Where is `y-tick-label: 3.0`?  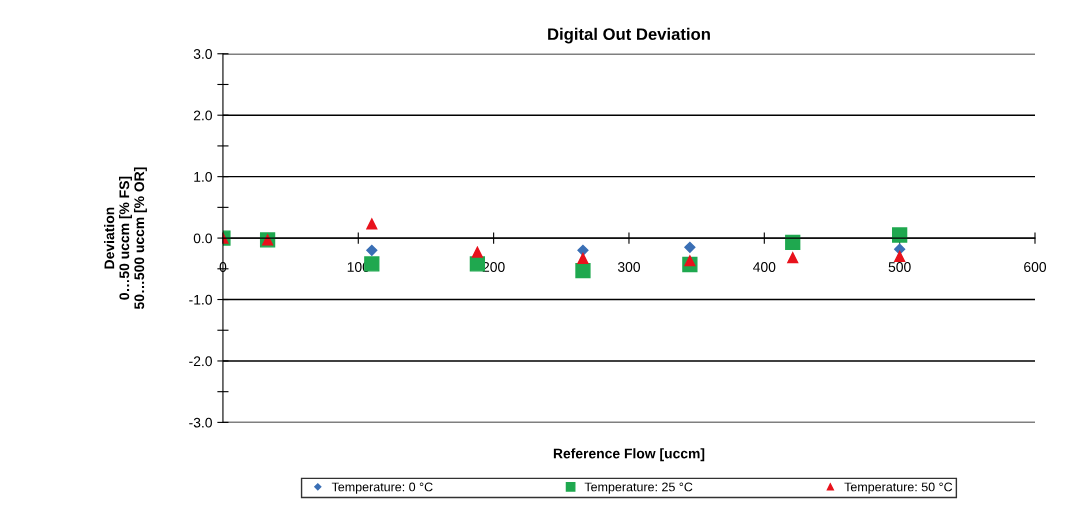
y-tick-label: 3.0 is located at coordinates (202, 54).